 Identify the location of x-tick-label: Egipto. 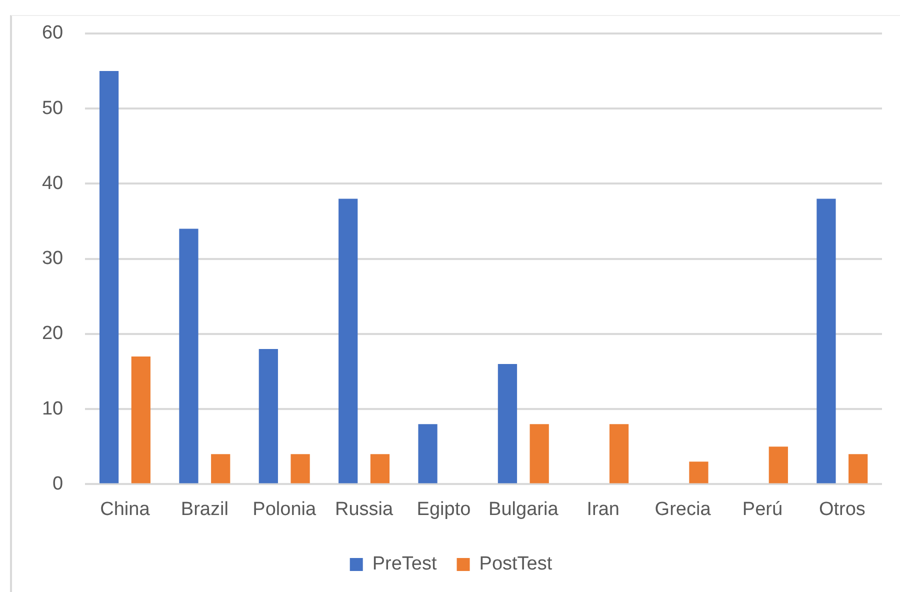
(443, 509).